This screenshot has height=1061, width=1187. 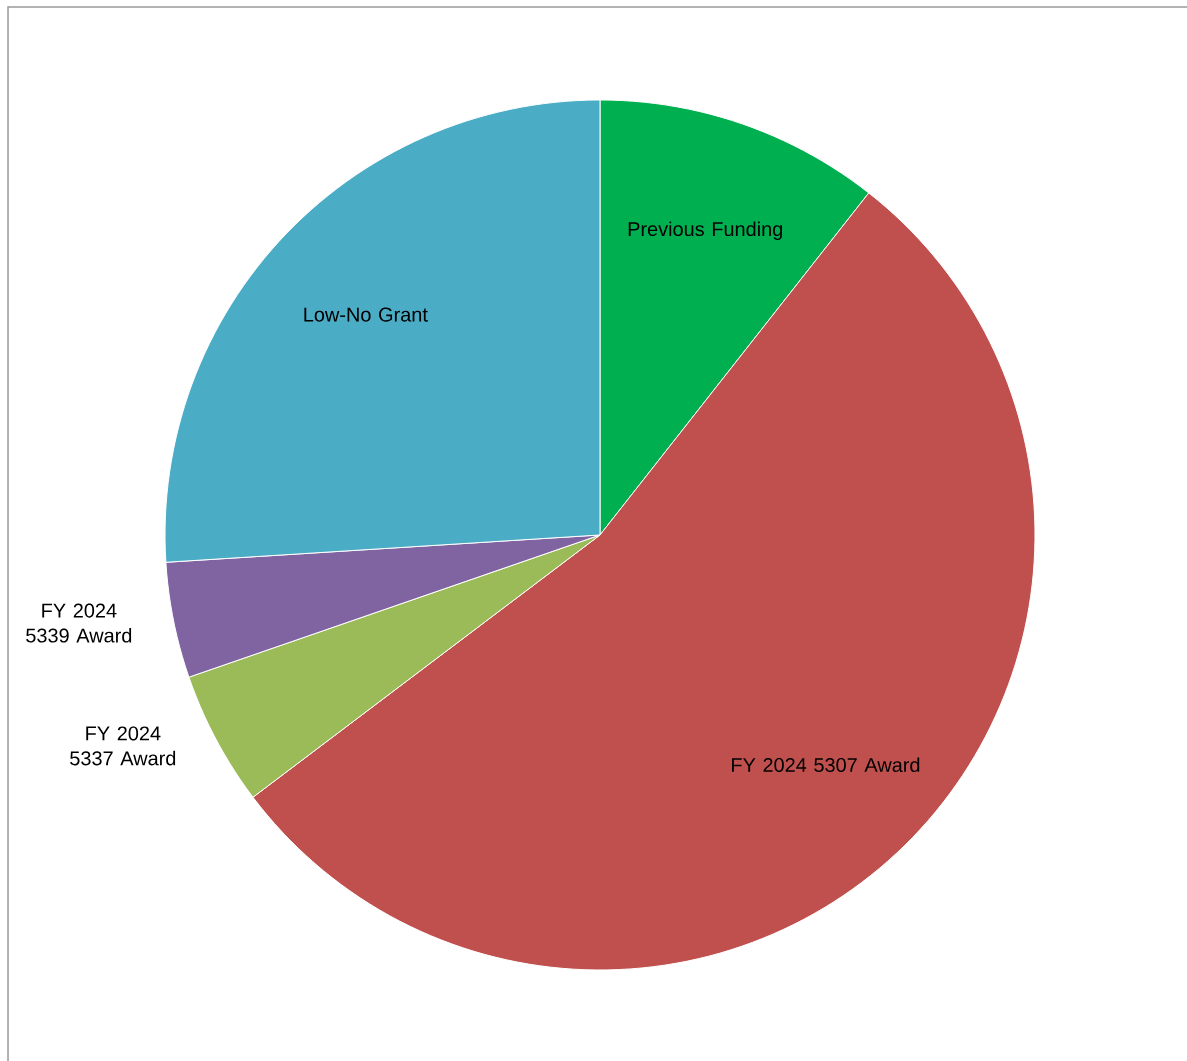 I want to click on slice-label: FY 2024 5307 Award, so click(x=826, y=765).